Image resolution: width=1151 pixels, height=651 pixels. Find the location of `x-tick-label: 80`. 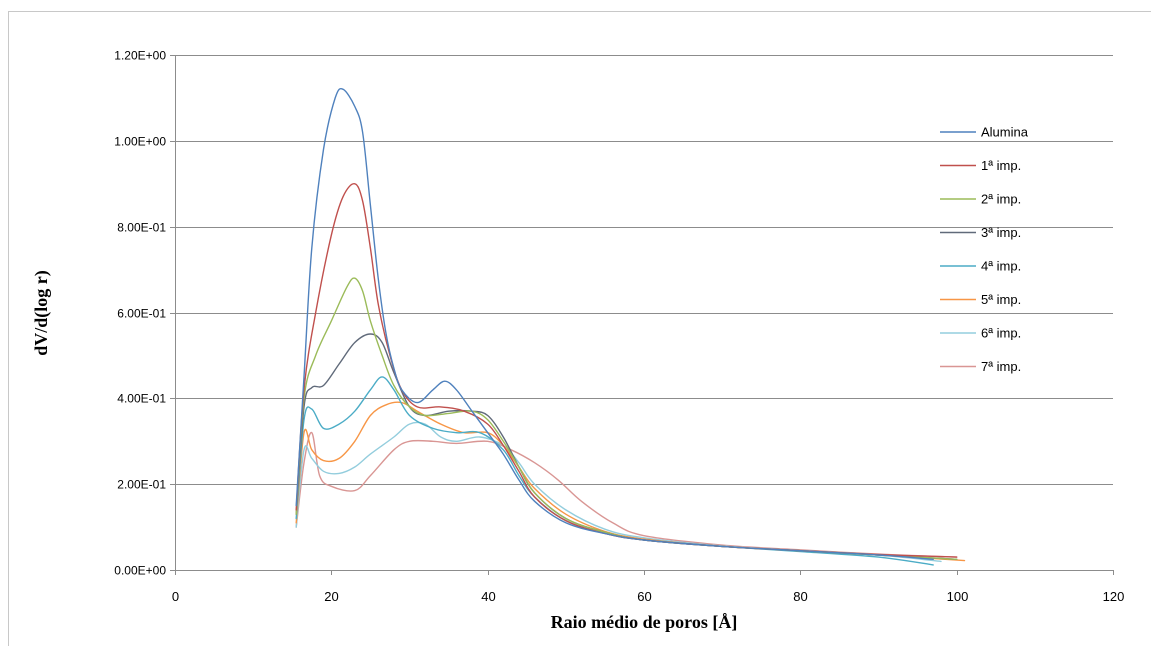

x-tick-label: 80 is located at coordinates (800, 596).